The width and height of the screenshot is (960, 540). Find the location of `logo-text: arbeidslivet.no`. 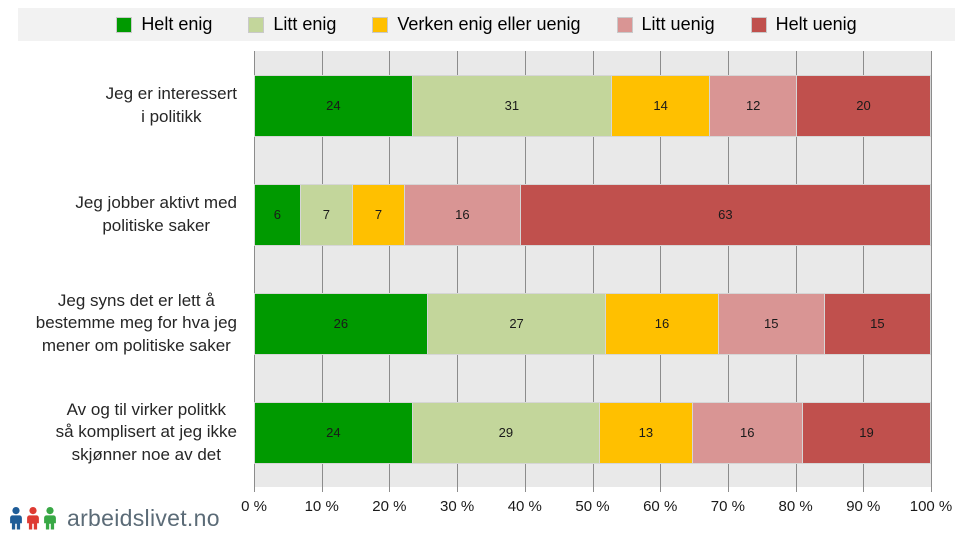

logo-text: arbeidslivet.no is located at coordinates (143, 518).